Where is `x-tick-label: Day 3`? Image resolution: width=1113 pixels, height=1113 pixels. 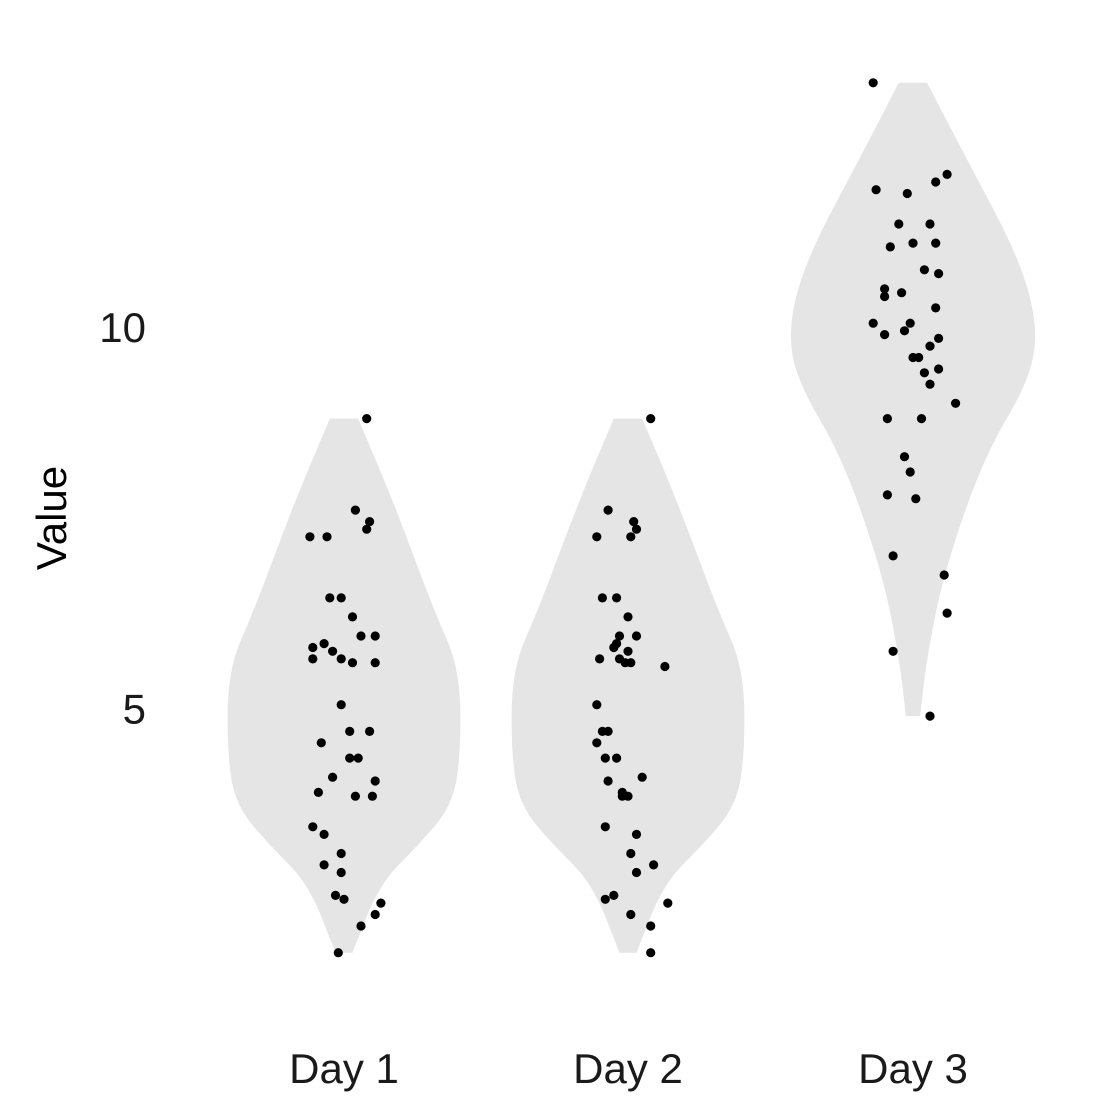
x-tick-label: Day 3 is located at coordinates (913, 1068).